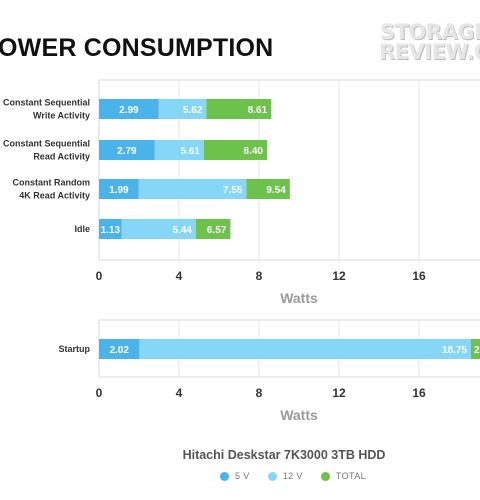  I want to click on legend-item-12v: 12 V, so click(285, 476).